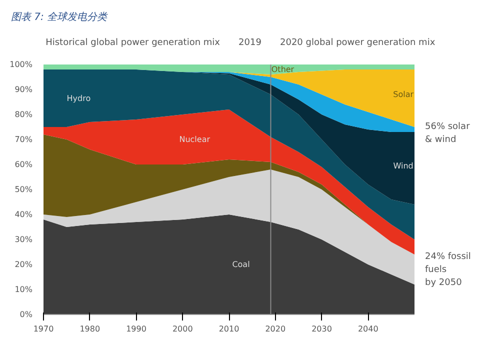  Describe the element at coordinates (23, 114) in the screenshot. I see `y-tick-label: 80%` at that location.